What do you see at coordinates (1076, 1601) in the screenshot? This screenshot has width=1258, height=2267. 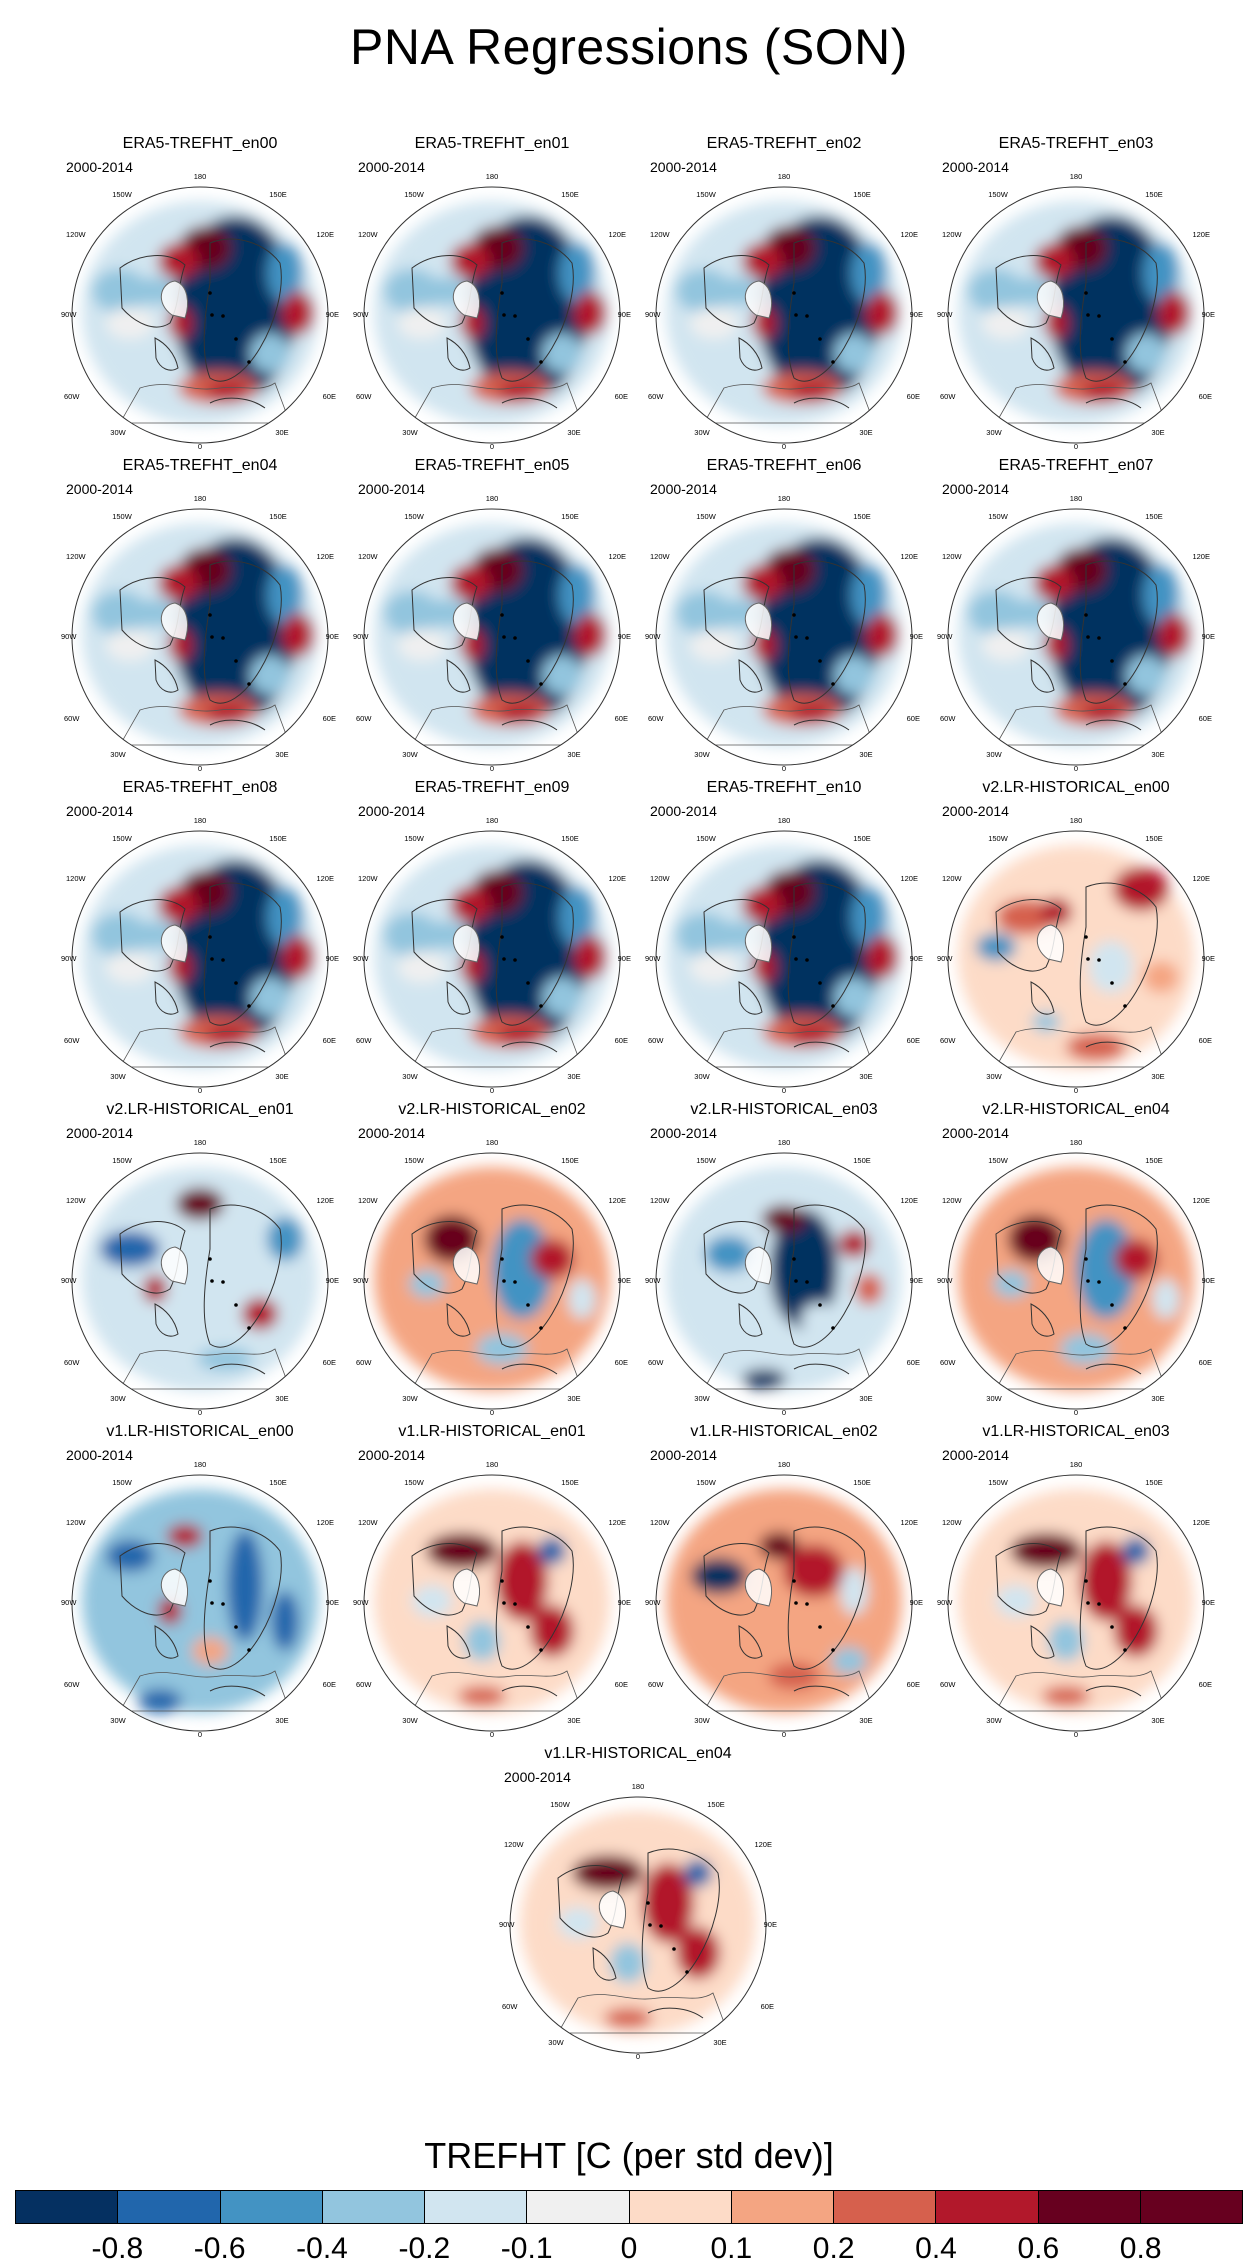 I see `field-base` at bounding box center [1076, 1601].